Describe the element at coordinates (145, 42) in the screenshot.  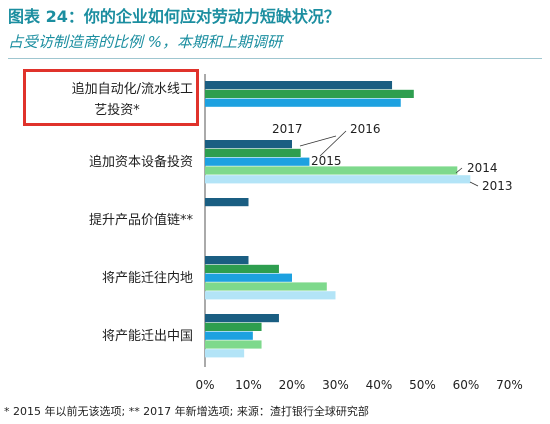
I see `chart-subtitle: 占受访制造商的比例 %，本期和上期调研` at that location.